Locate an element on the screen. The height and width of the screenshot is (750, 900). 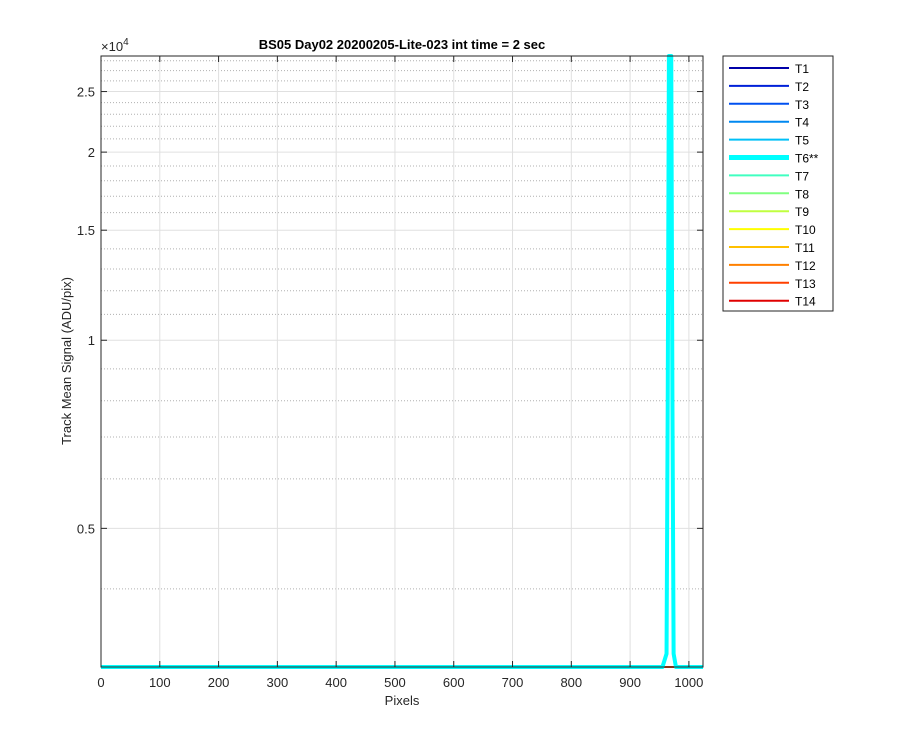
x-axis-label: Pixels is located at coordinates (402, 700).